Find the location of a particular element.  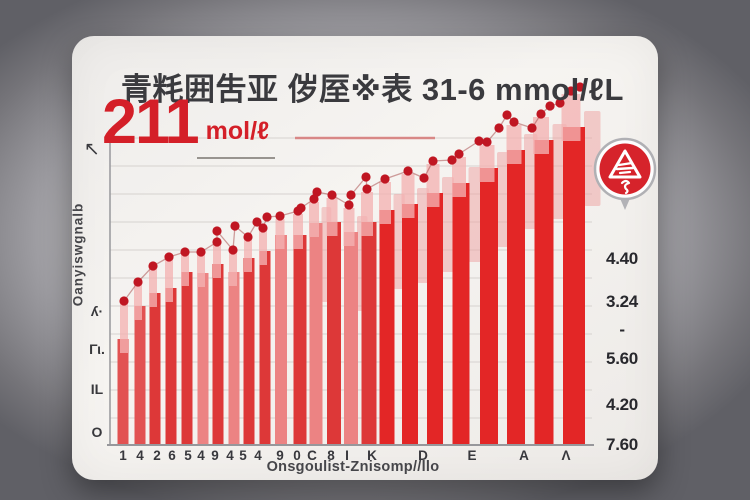

right-value: 4.20 is located at coordinates (622, 404).